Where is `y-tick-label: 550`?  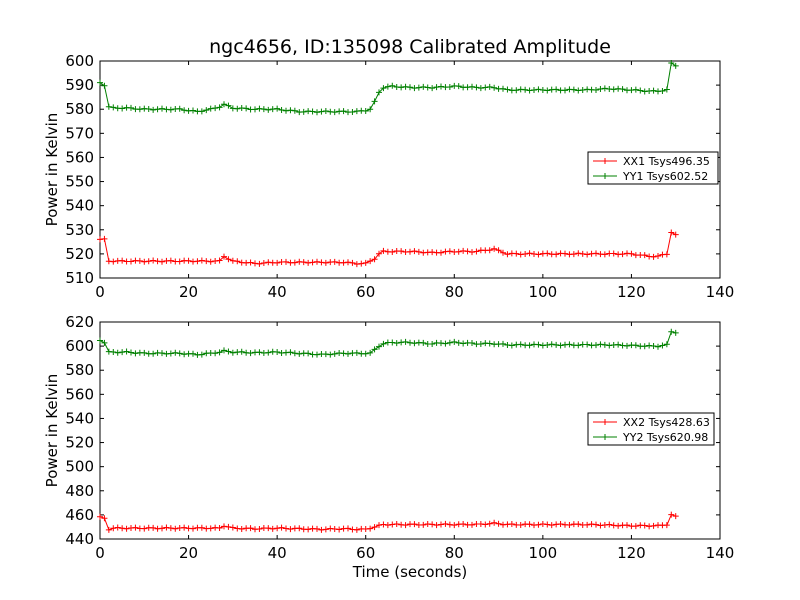 y-tick-label: 550 is located at coordinates (79, 182).